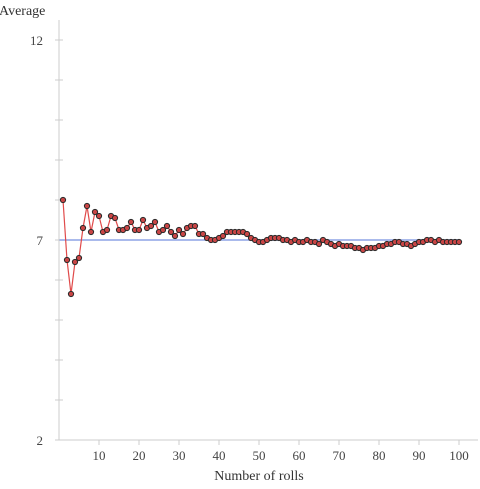  What do you see at coordinates (379, 455) in the screenshot?
I see `x-tick-label: 80` at bounding box center [379, 455].